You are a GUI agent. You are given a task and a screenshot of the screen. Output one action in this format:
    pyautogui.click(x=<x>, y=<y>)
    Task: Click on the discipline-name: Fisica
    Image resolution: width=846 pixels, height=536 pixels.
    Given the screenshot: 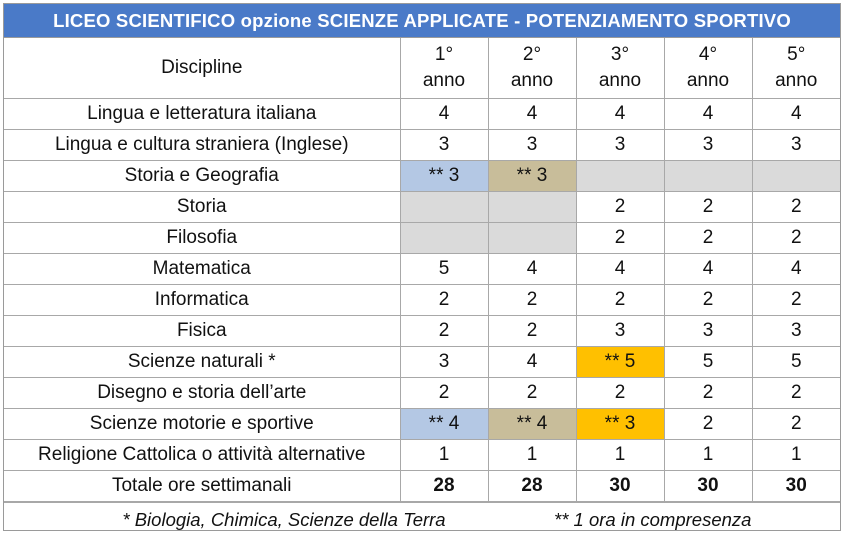 What is the action you would take?
    pyautogui.click(x=202, y=331)
    